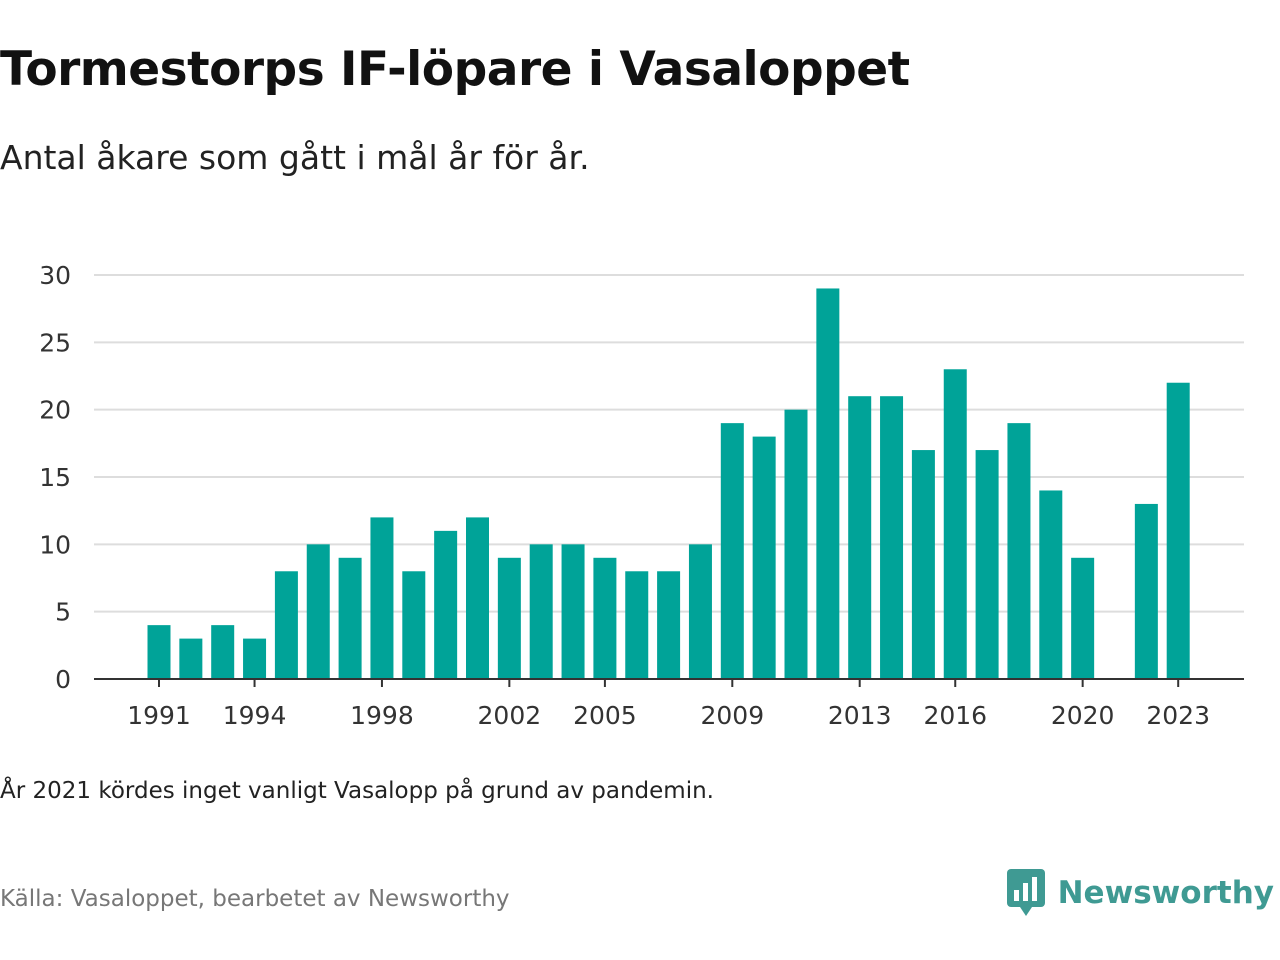 The height and width of the screenshot is (960, 1280). Describe the element at coordinates (446, 604) in the screenshot. I see `bar-2000` at that location.